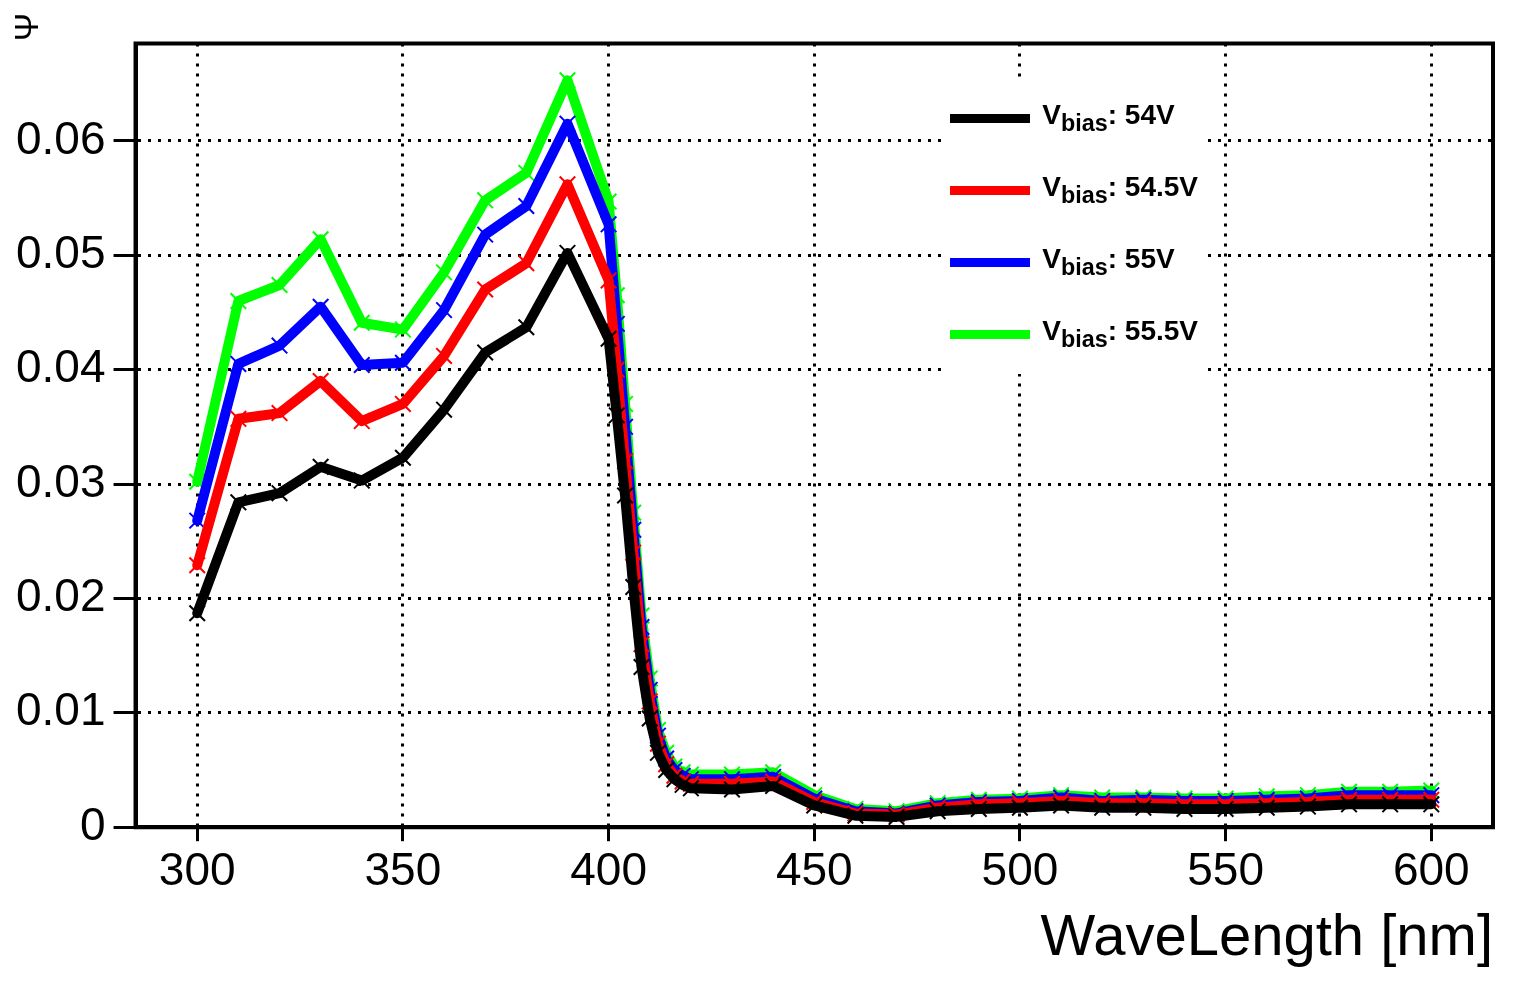 Image resolution: width=1514 pixels, height=989 pixels. I want to click on y-tick-label: 0.02, so click(61, 595).